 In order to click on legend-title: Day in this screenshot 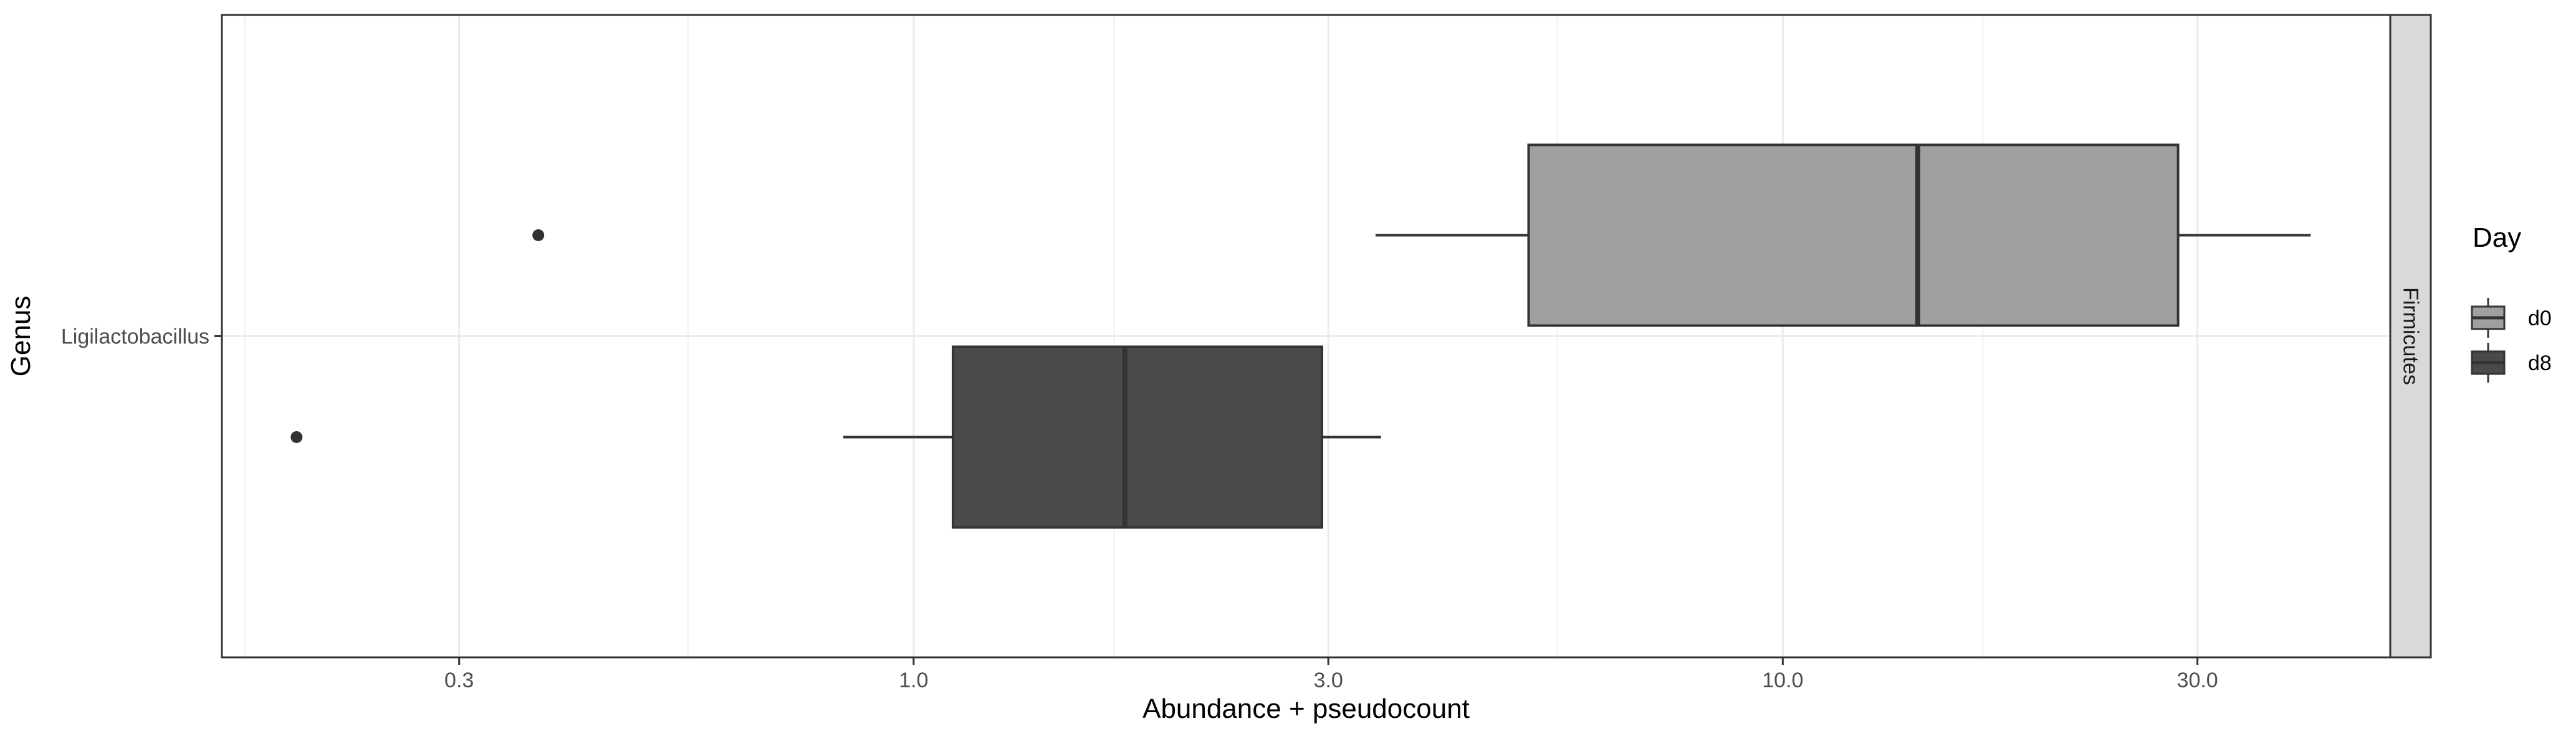, I will do `click(2497, 237)`.